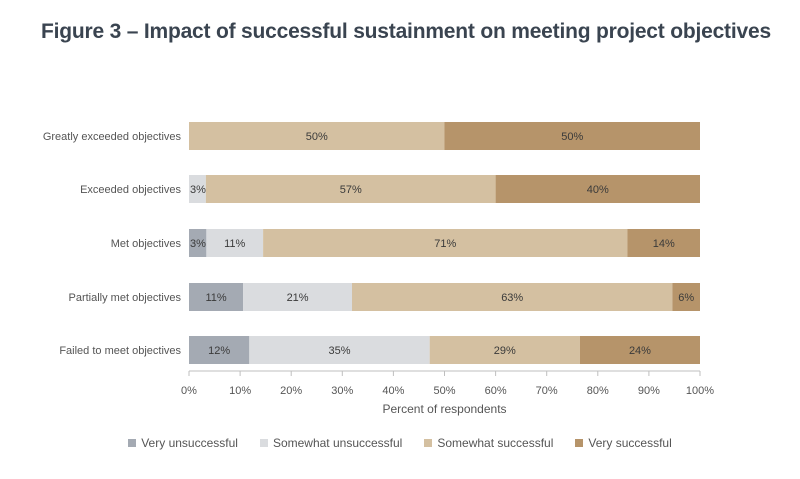 The width and height of the screenshot is (800, 479). Describe the element at coordinates (342, 391) in the screenshot. I see `x-tick-label: 30%` at that location.